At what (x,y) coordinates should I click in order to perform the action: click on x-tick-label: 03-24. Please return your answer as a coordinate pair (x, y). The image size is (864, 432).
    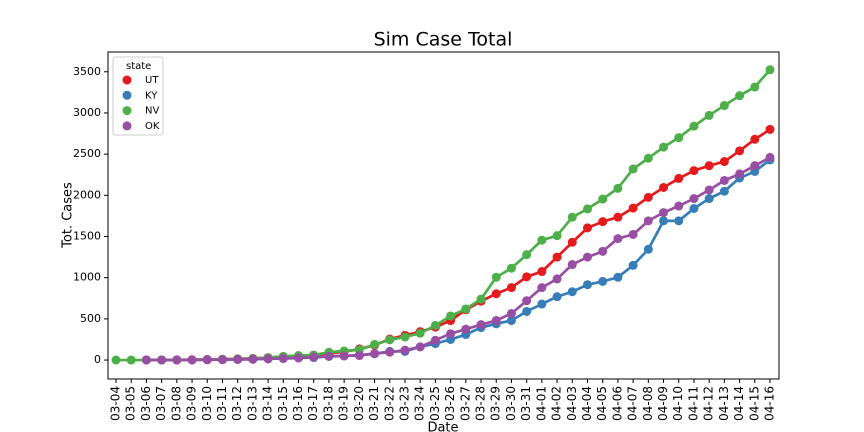
    Looking at the image, I should click on (420, 403).